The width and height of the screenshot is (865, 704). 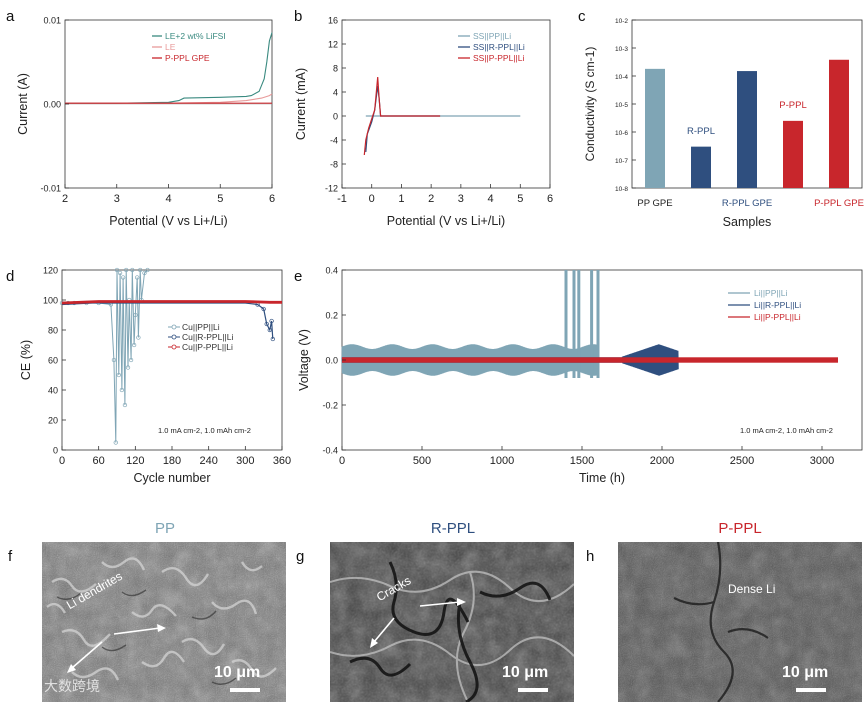 What do you see at coordinates (582, 16) in the screenshot?
I see `panel-label-c: c` at bounding box center [582, 16].